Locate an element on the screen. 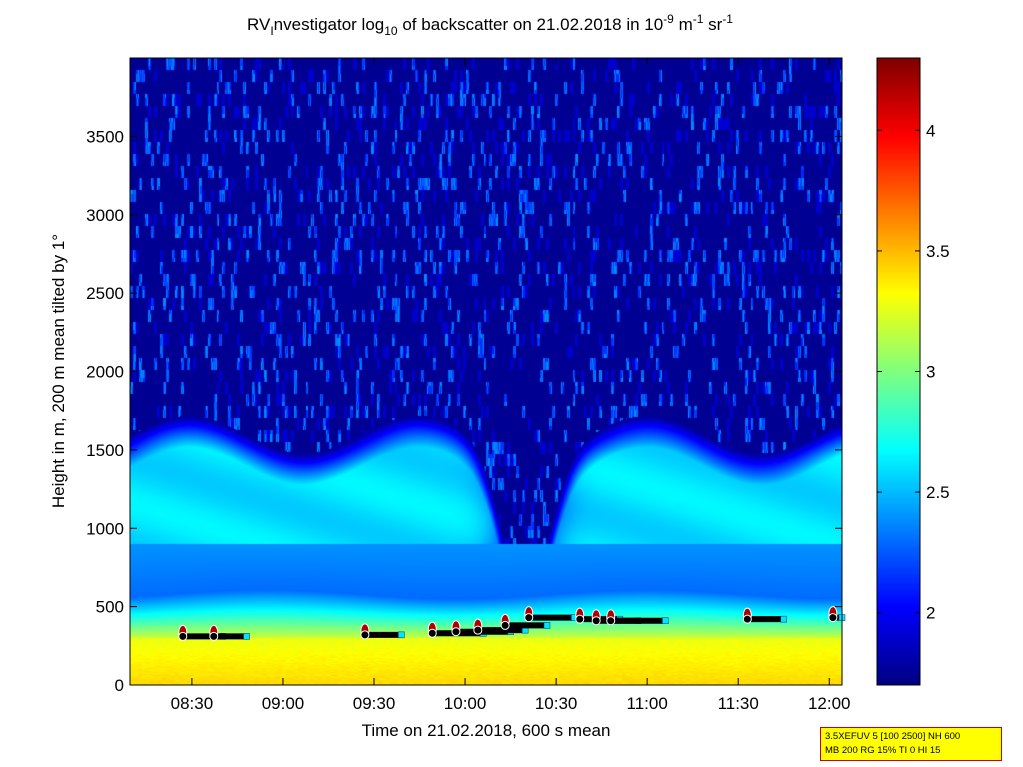 The width and height of the screenshot is (1023, 767). title-part2-sub: 10 is located at coordinates (391, 31).